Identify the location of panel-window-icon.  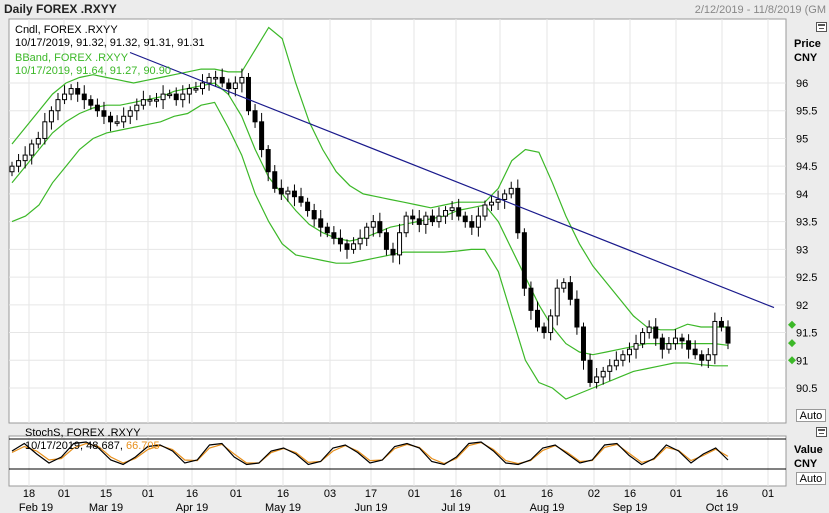
(821, 27).